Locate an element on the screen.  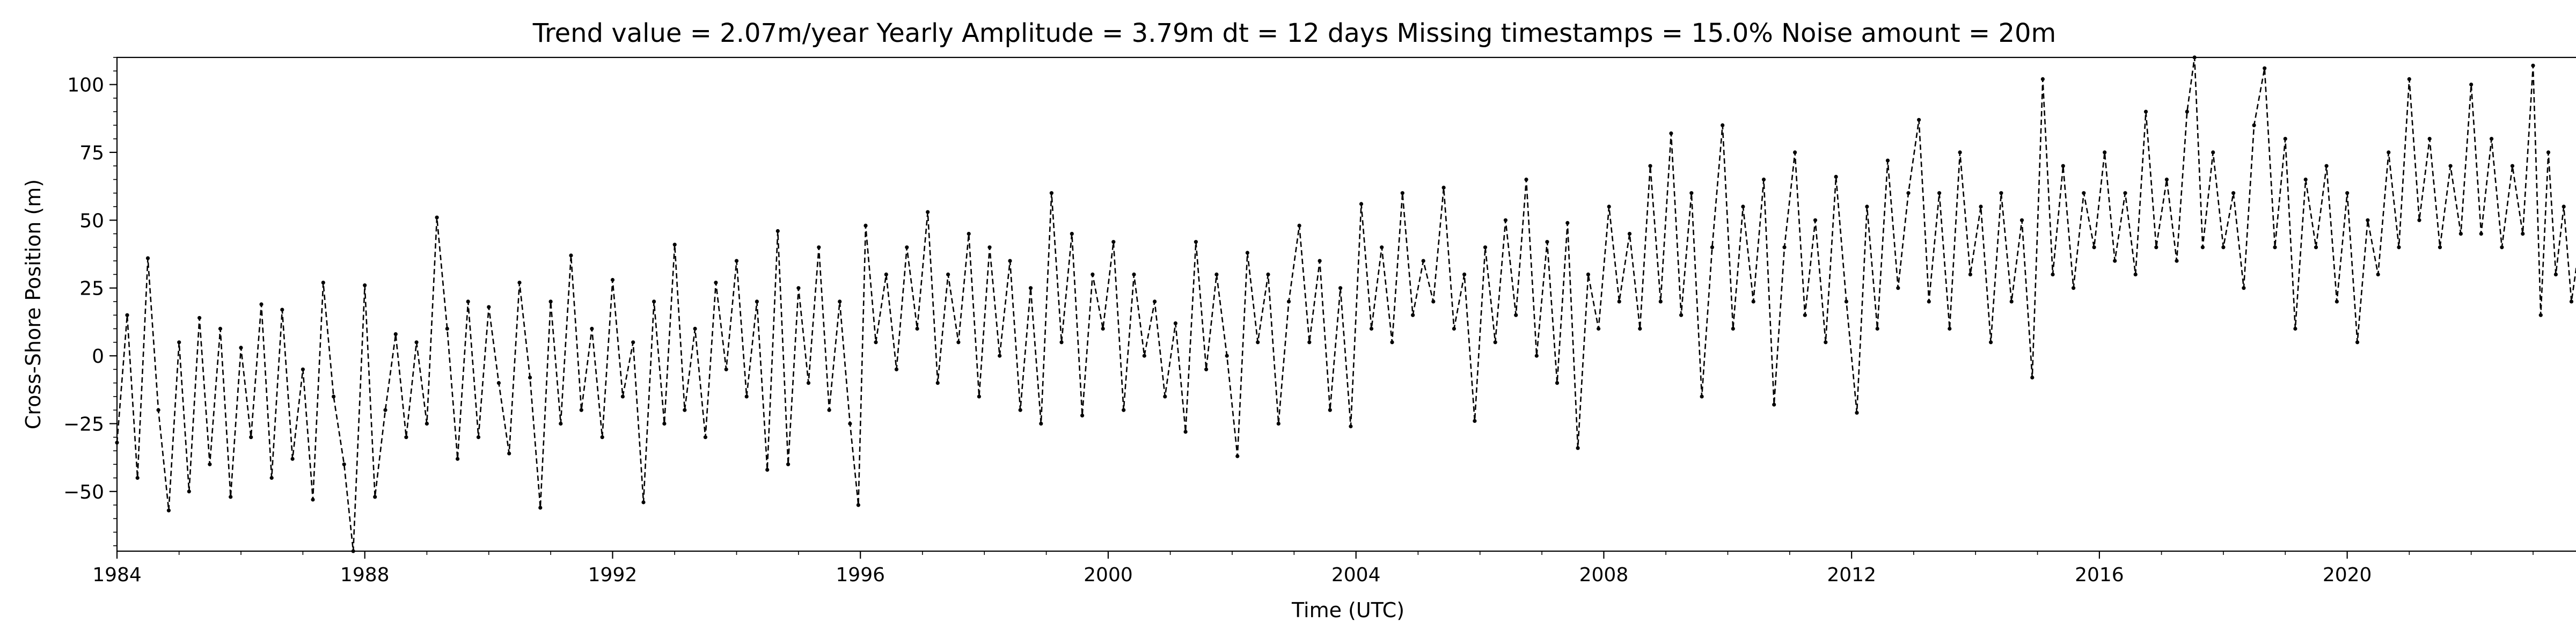
y-tick-label-25: 25 is located at coordinates (91, 289).